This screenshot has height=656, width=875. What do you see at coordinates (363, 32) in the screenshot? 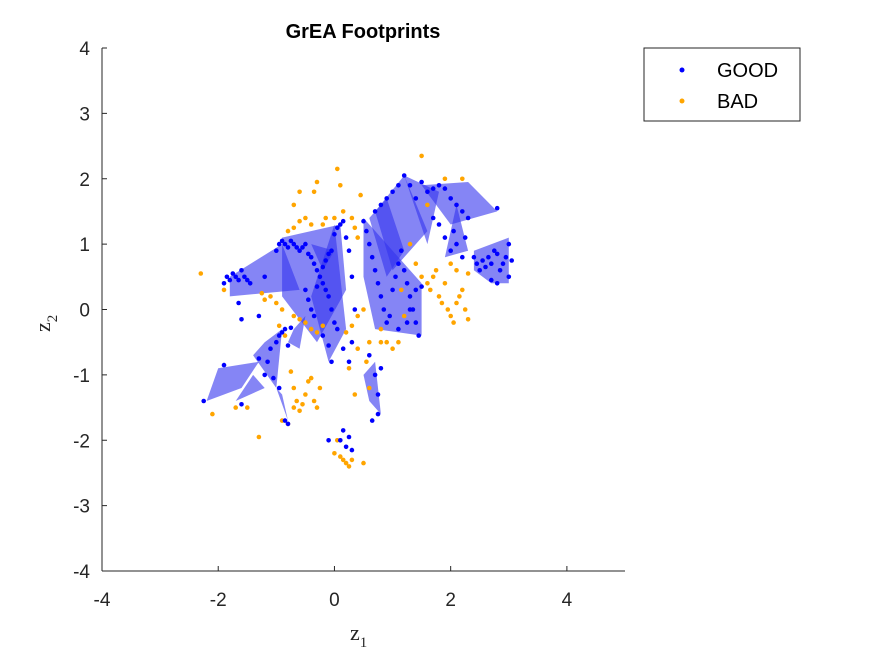
I see `chart-title: GrEA Footprints` at bounding box center [363, 32].